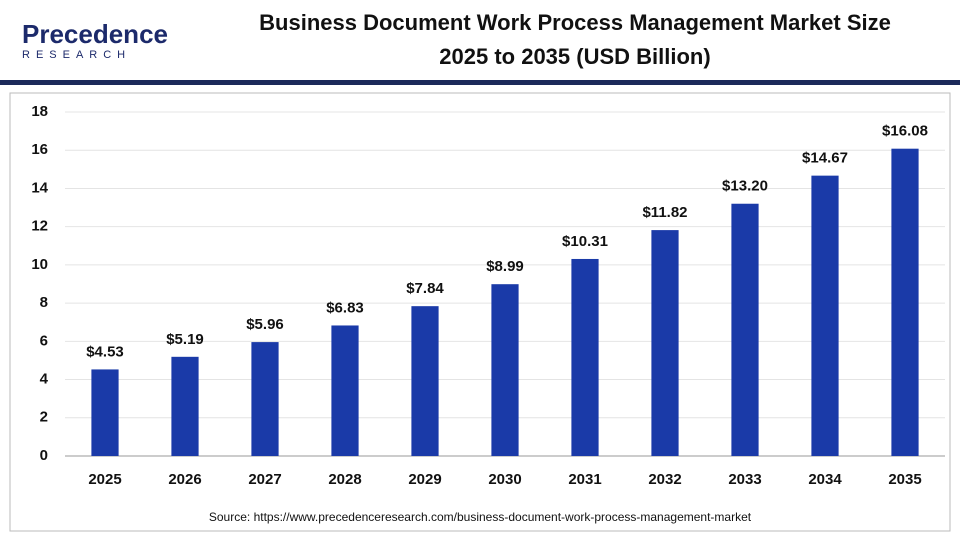 This screenshot has width=960, height=540. I want to click on y-tick-label: 10, so click(39, 264).